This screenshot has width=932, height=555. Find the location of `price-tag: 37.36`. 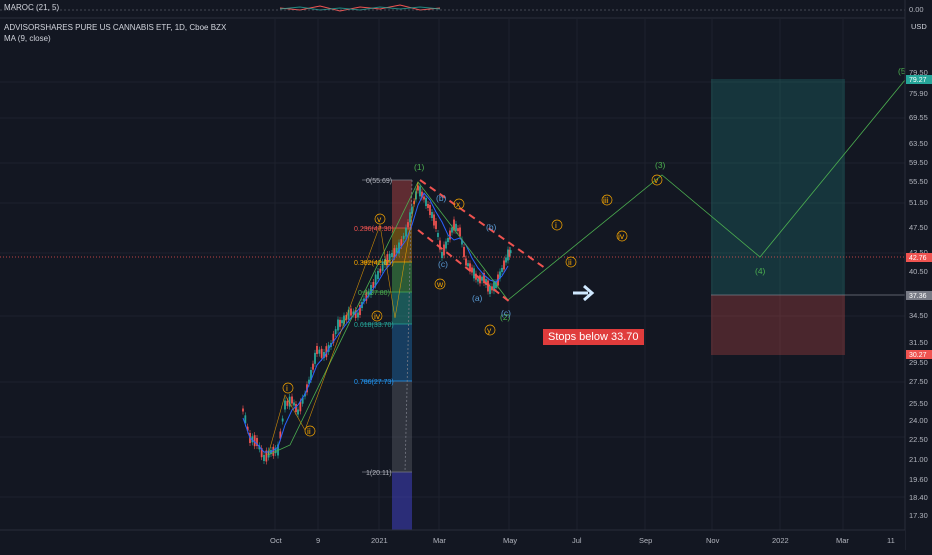

price-tag: 37.36 is located at coordinates (918, 296).